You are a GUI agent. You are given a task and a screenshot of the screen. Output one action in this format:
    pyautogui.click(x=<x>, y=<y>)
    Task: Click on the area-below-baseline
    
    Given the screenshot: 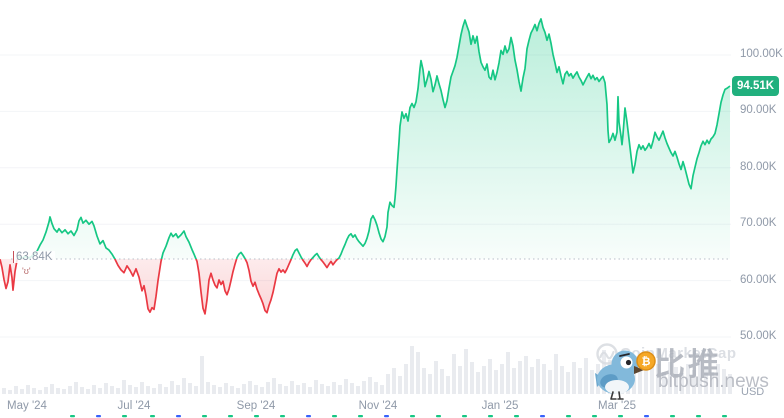 What is the action you would take?
    pyautogui.click(x=169, y=286)
    